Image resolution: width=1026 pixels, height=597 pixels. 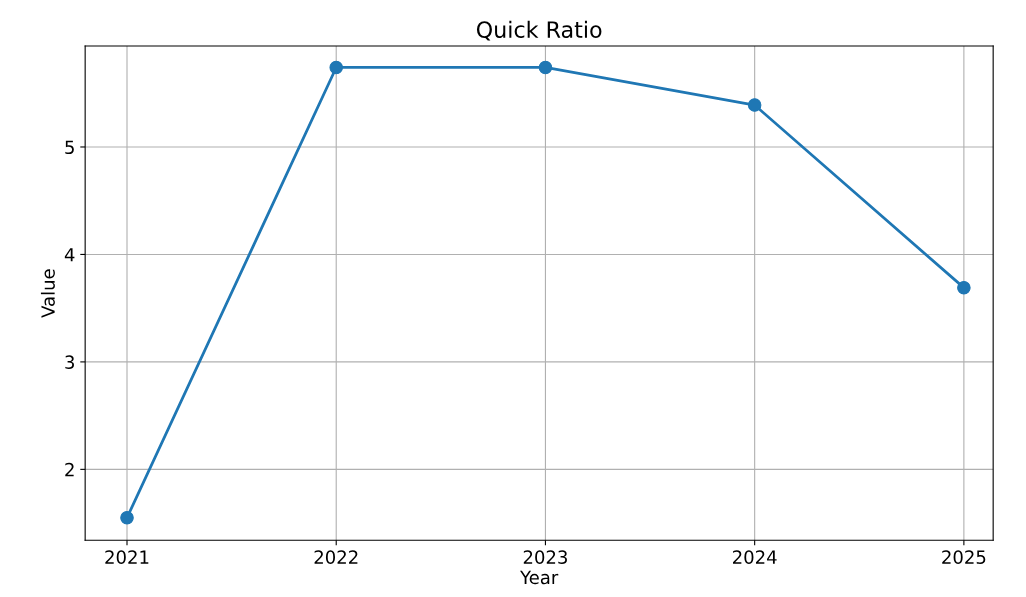 What do you see at coordinates (69, 147) in the screenshot?
I see `y-tick-label: 5` at bounding box center [69, 147].